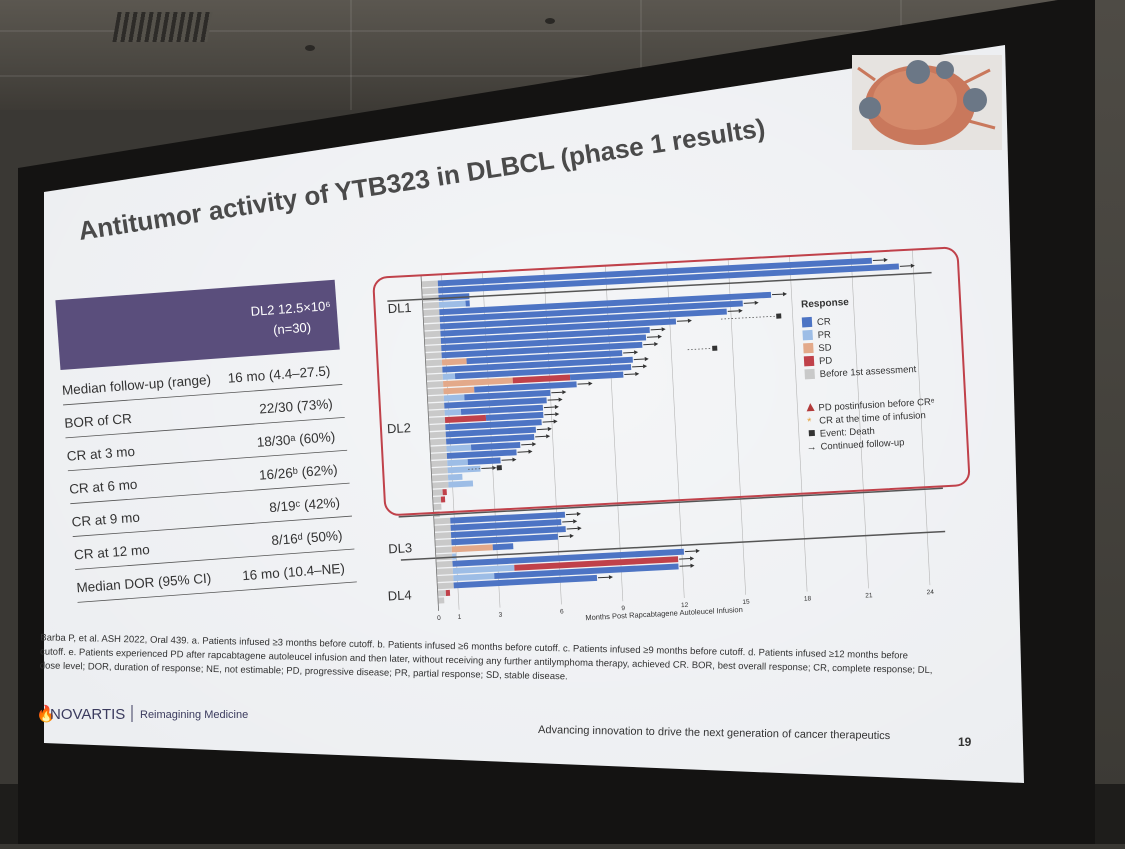 The width and height of the screenshot is (1125, 849). I want to click on dotted-followup, so click(748, 317).